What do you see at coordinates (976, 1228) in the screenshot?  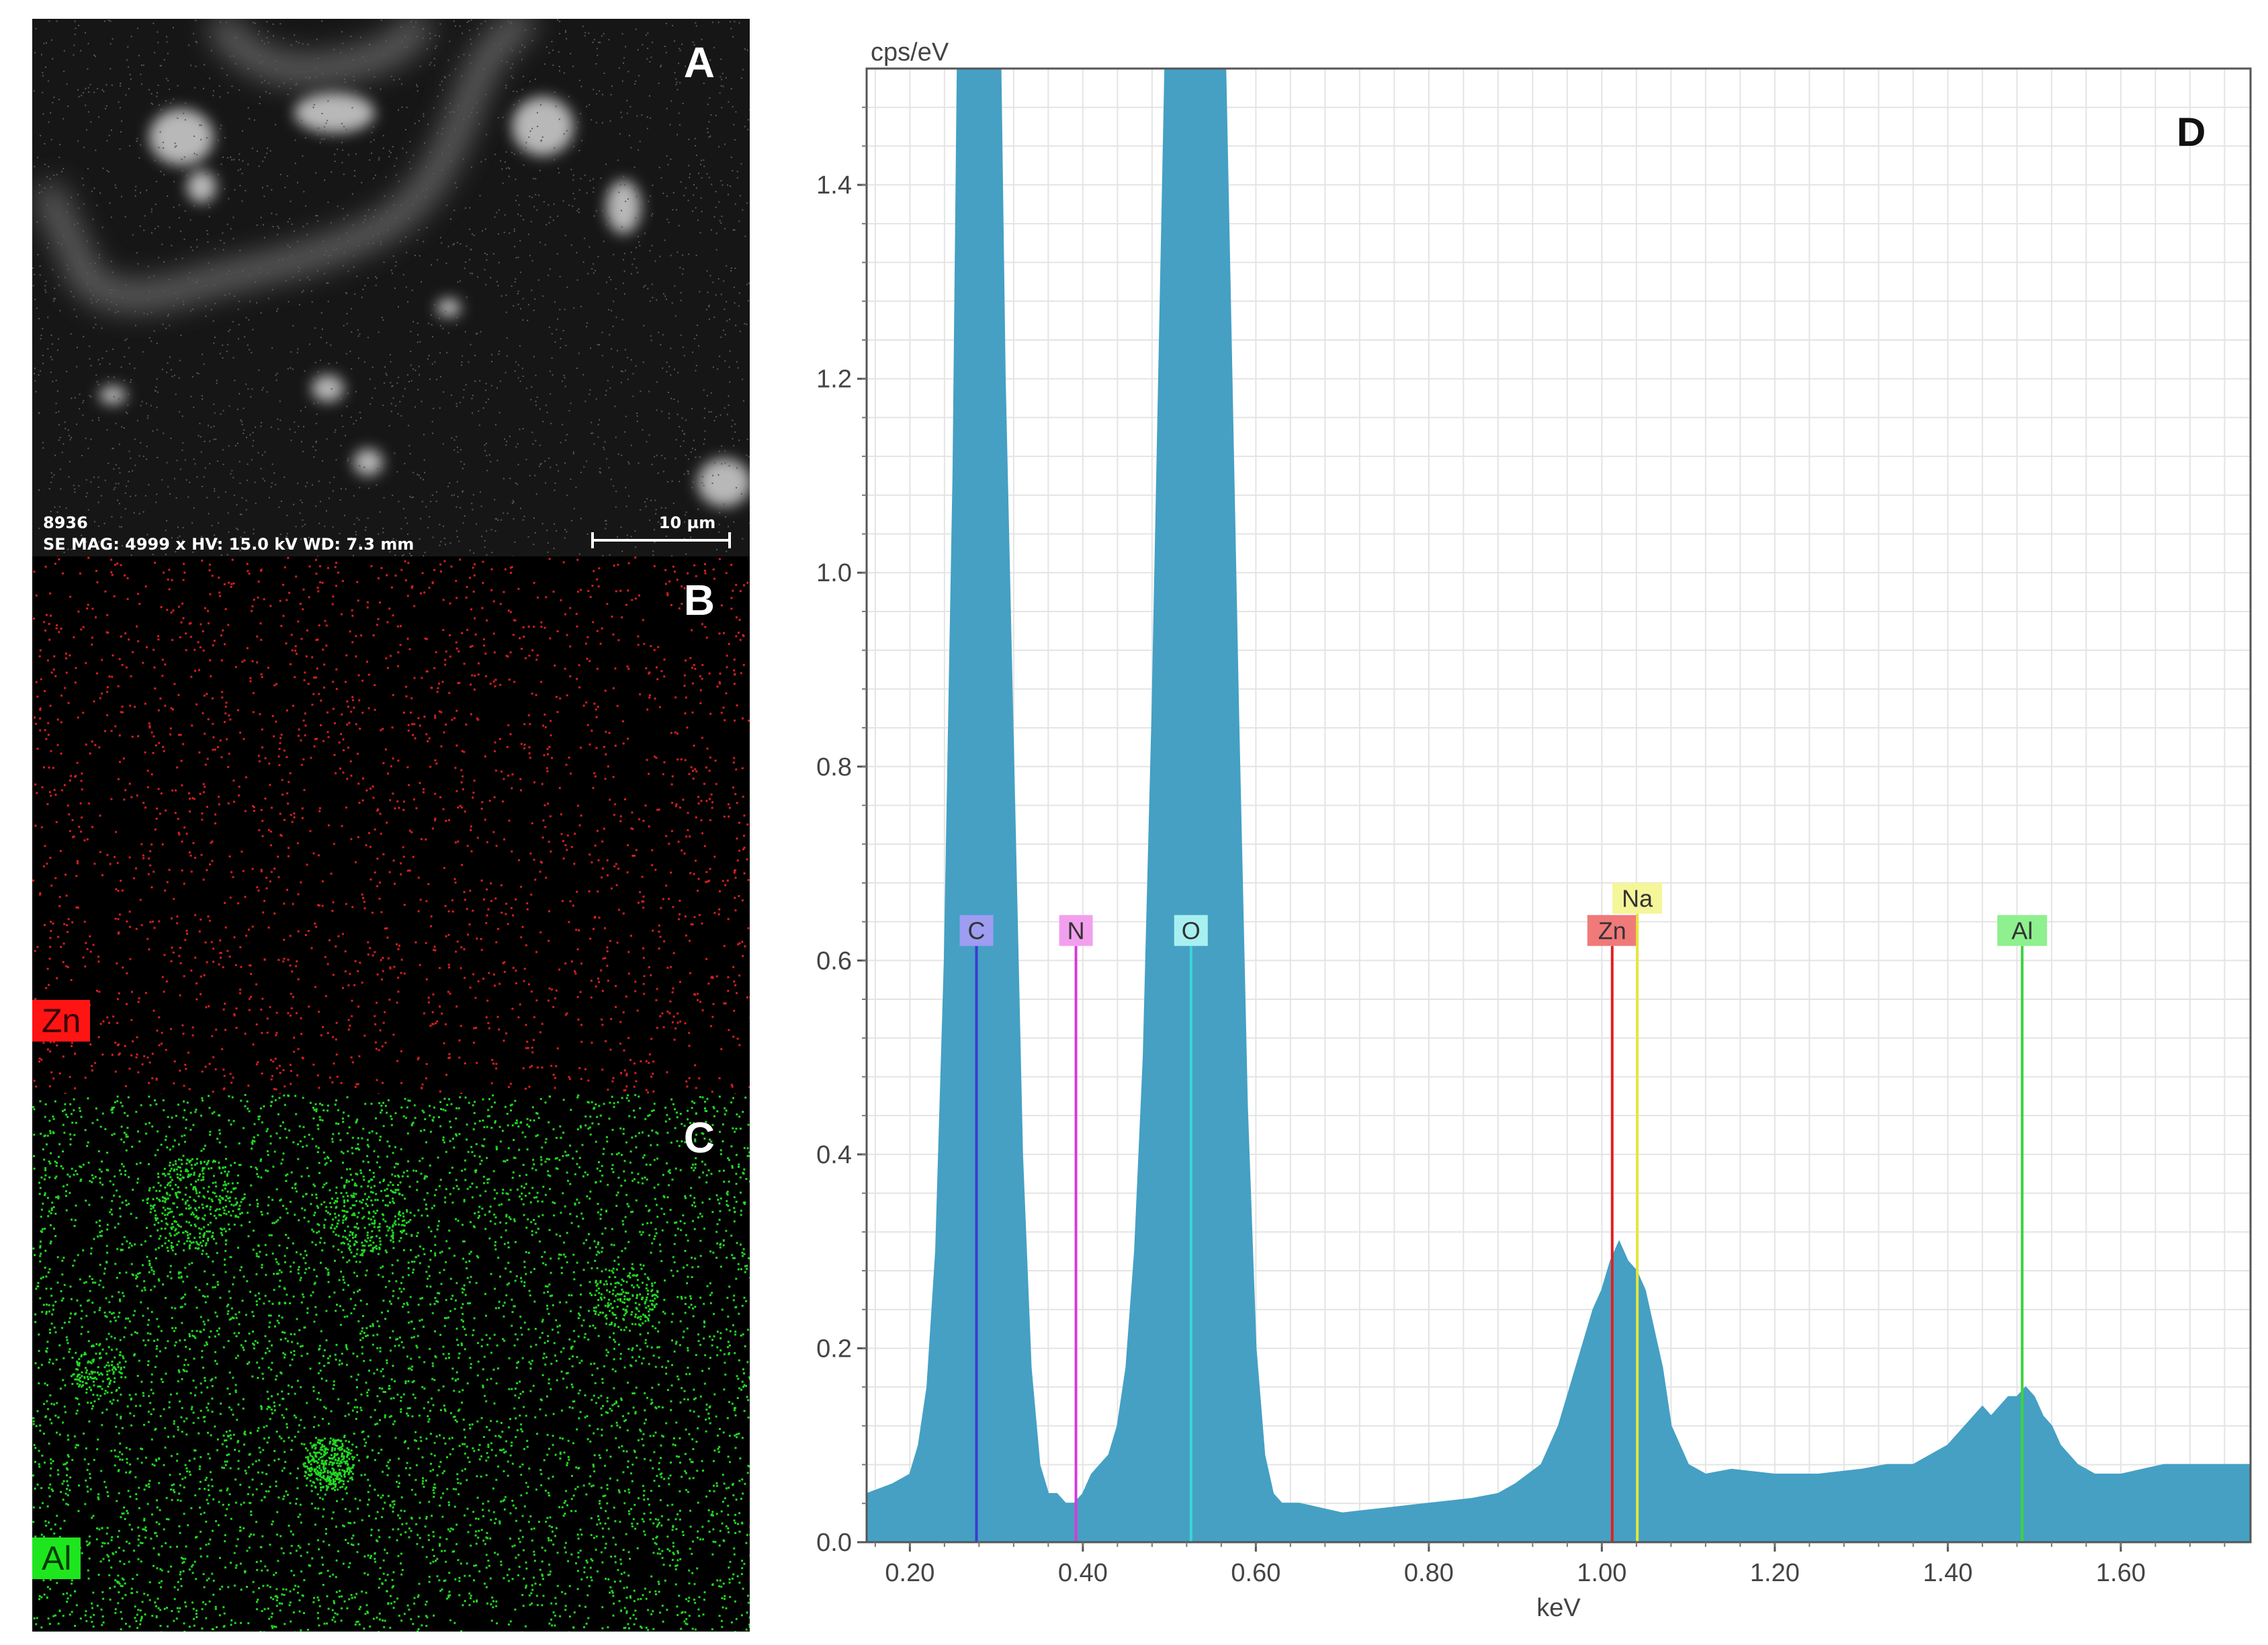 I see `element-line-c: C` at bounding box center [976, 1228].